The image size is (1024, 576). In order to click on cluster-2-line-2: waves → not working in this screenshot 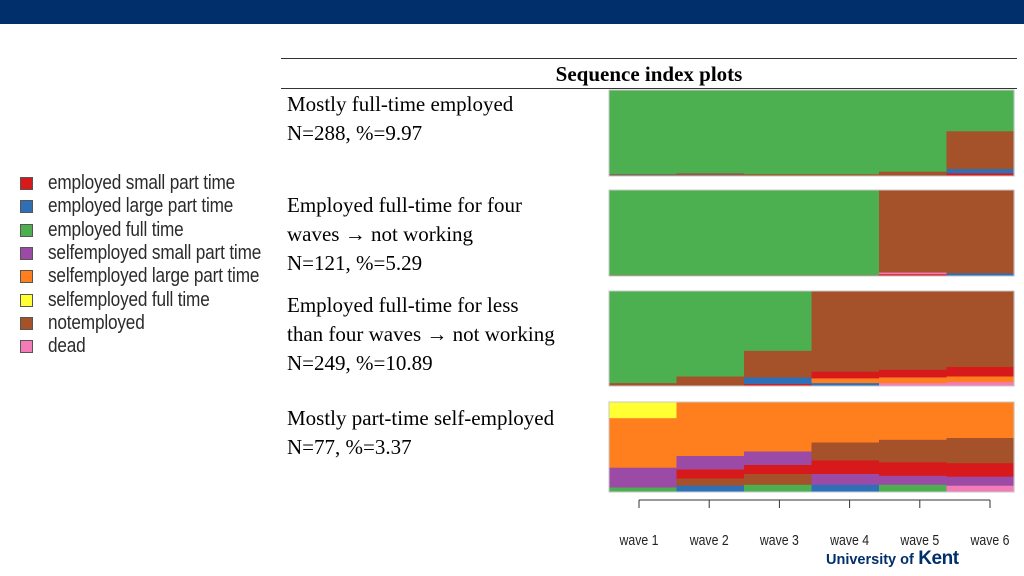, I will do `click(380, 234)`.